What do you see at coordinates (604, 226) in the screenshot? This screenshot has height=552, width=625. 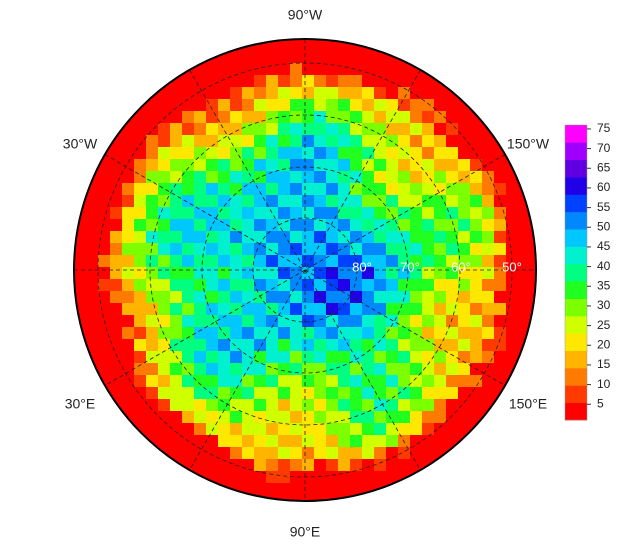 I see `colorbar-tick-label: 50` at bounding box center [604, 226].